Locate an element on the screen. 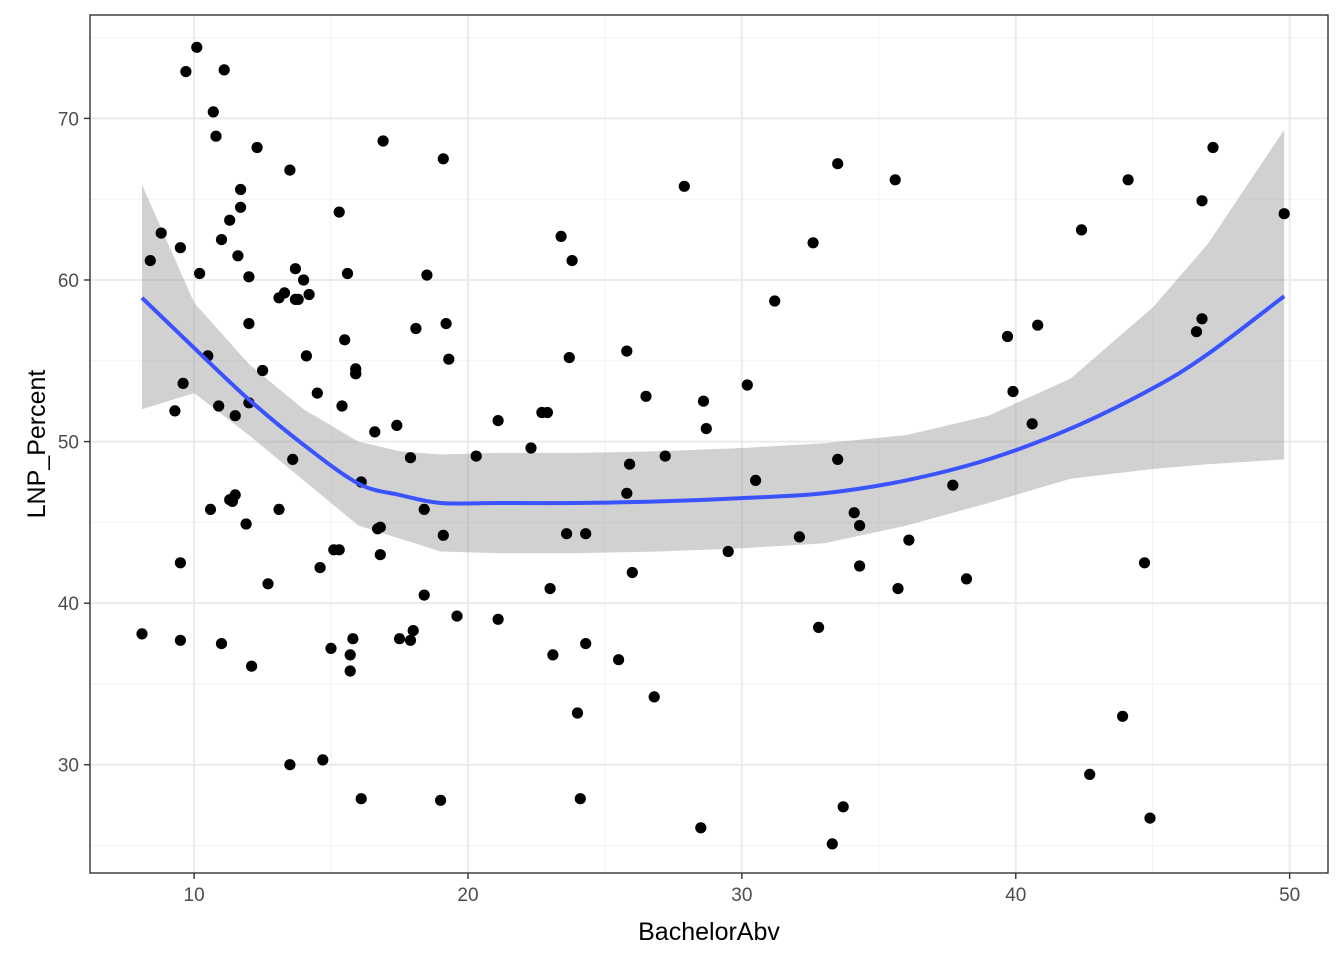  y-tick-label: 50 is located at coordinates (68, 443).